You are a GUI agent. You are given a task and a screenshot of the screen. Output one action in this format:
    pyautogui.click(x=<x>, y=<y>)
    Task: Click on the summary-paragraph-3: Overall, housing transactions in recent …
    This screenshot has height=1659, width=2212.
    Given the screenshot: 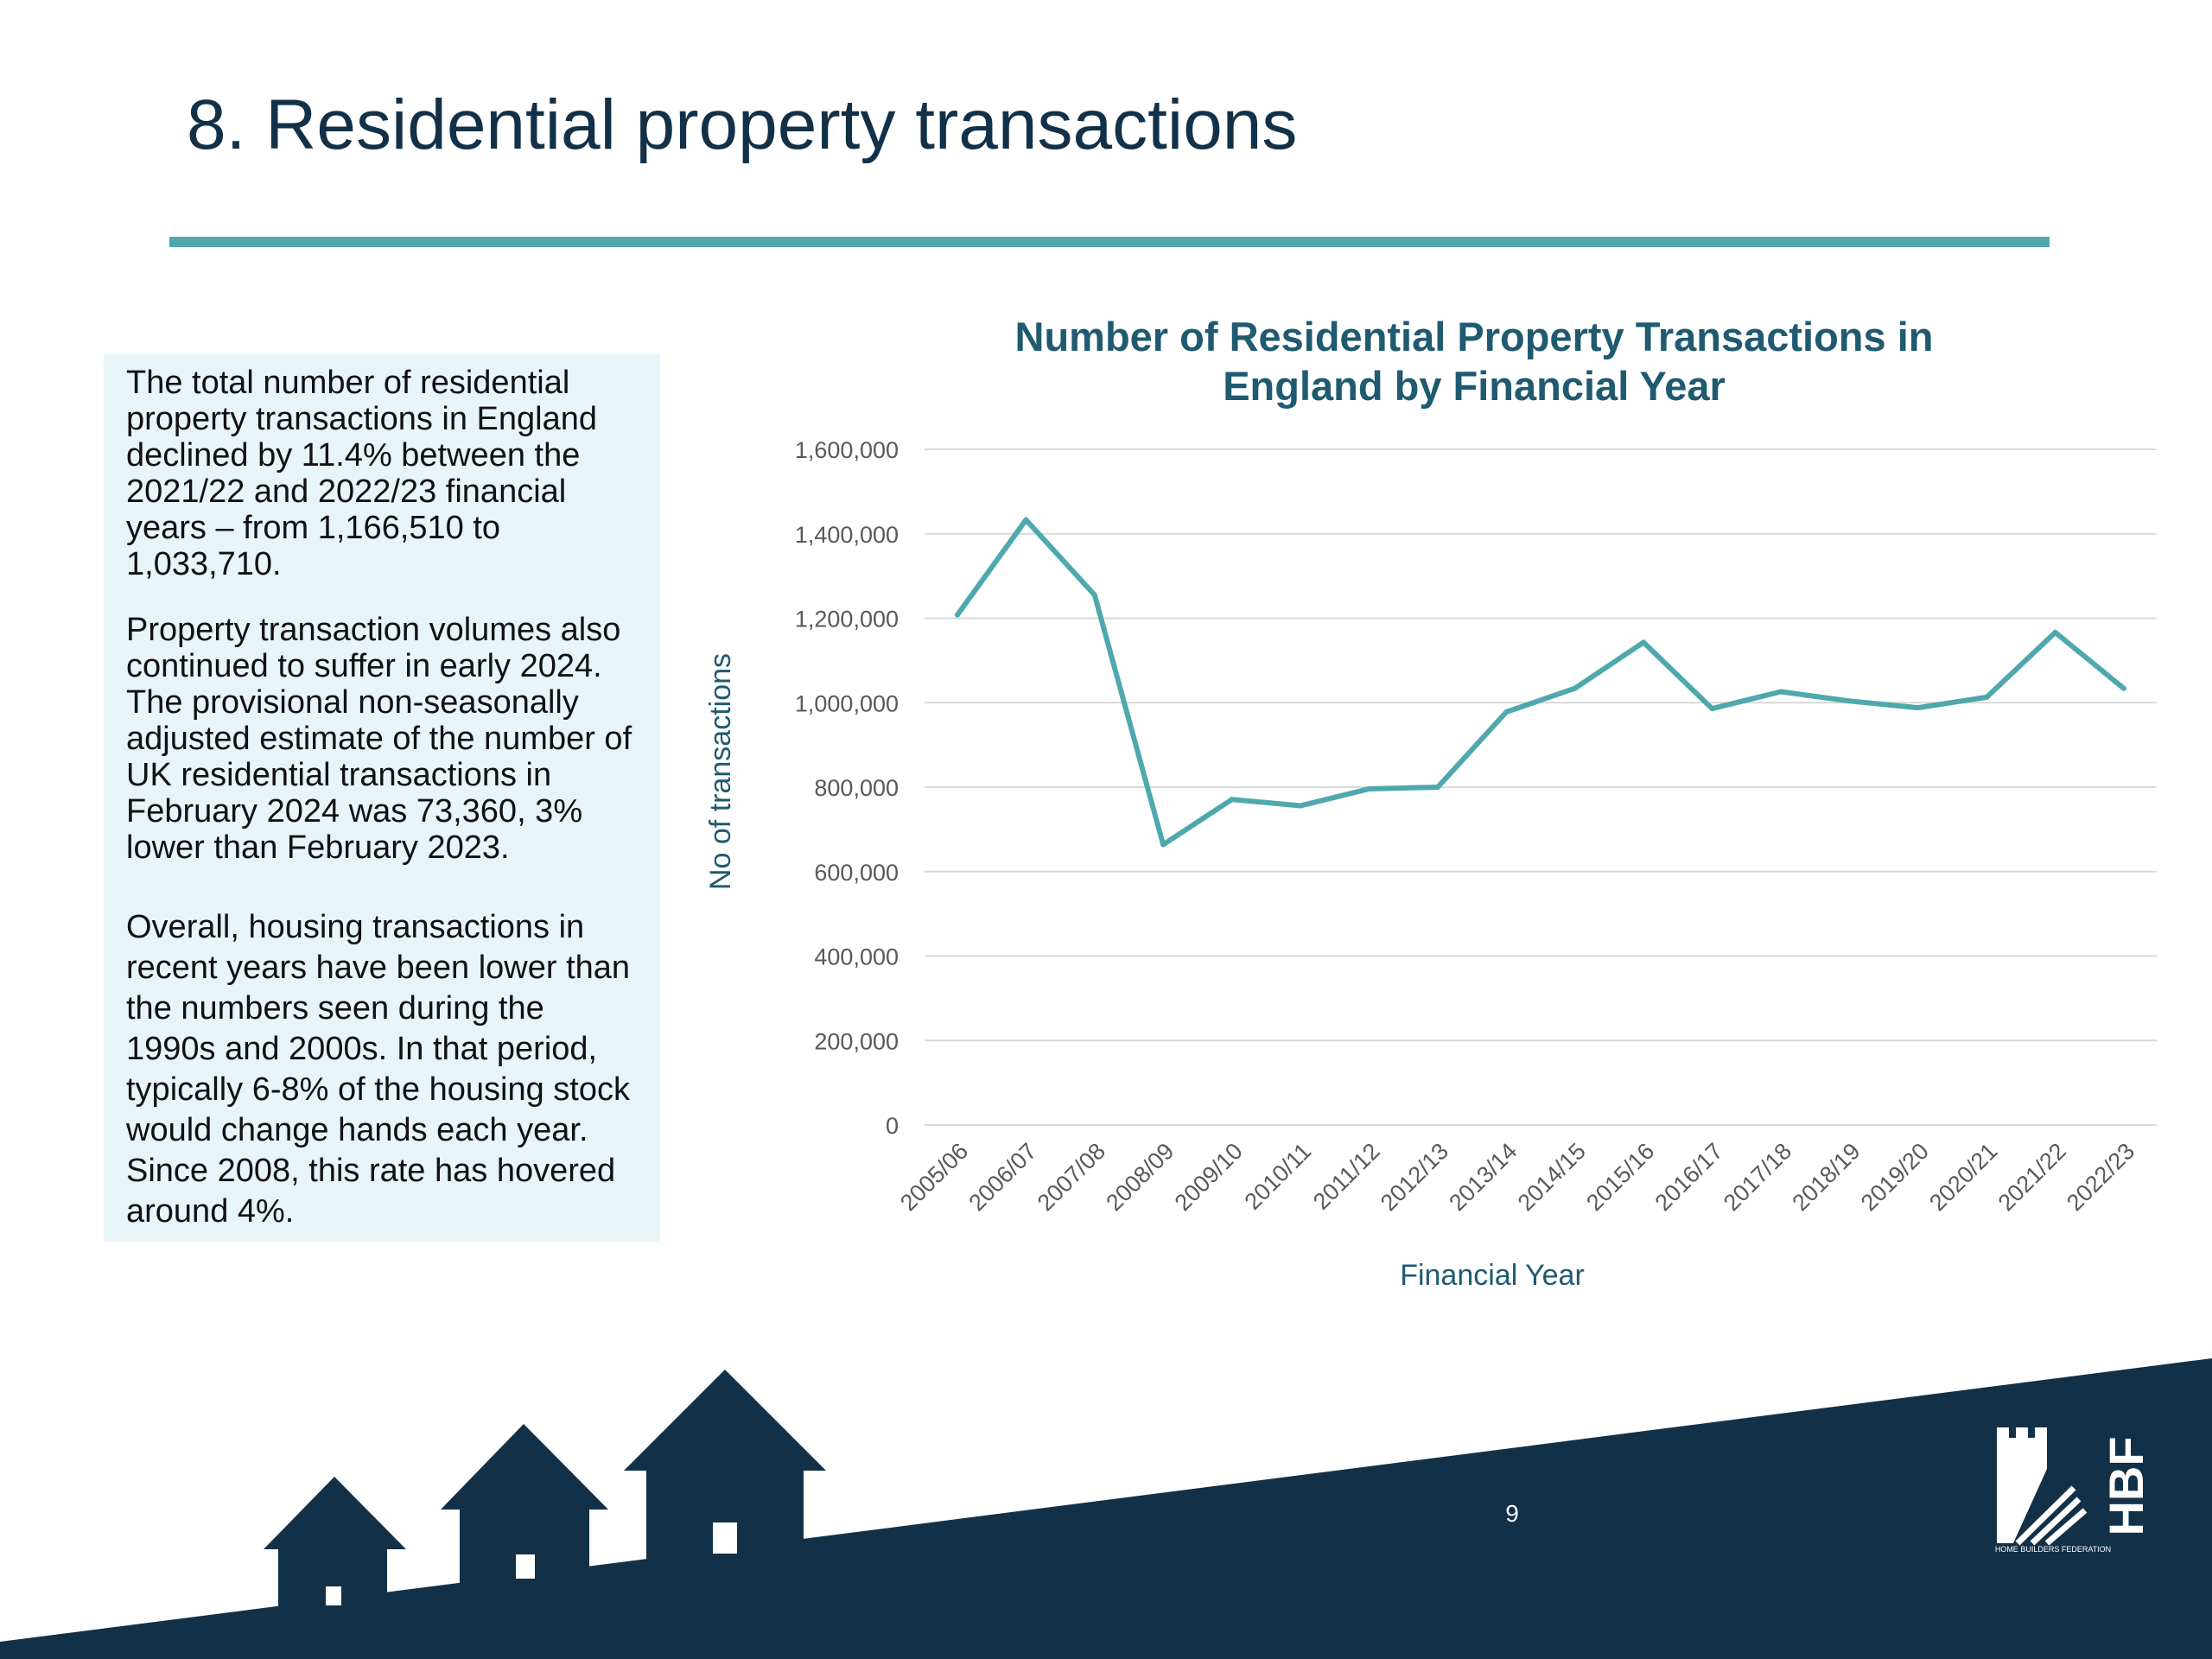 What is the action you would take?
    pyautogui.click(x=378, y=1069)
    